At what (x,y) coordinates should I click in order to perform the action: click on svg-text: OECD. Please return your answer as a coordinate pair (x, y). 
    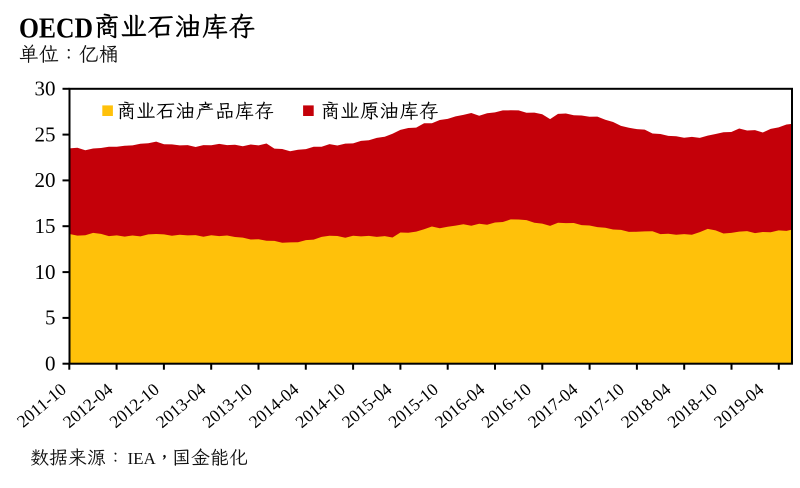
    Looking at the image, I should click on (56, 29).